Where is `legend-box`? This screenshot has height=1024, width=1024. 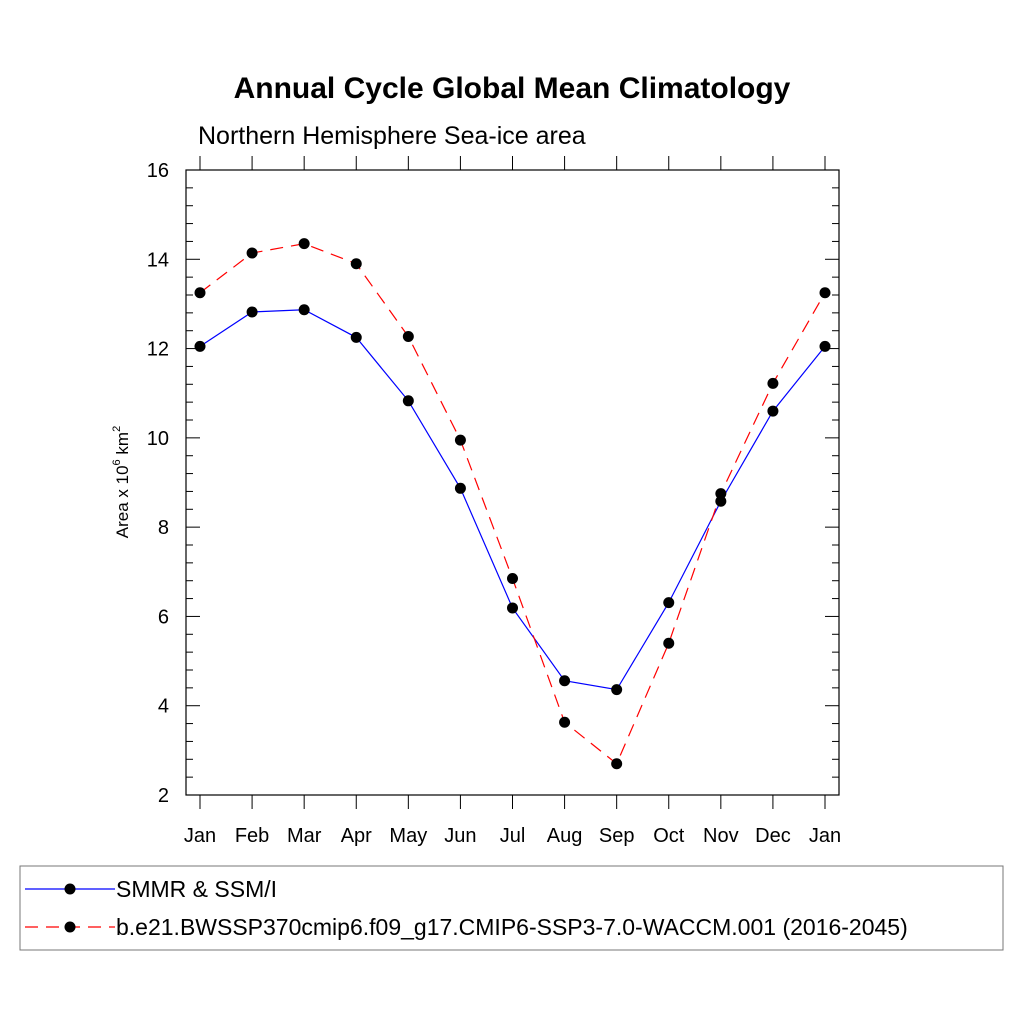
legend-box is located at coordinates (511, 908).